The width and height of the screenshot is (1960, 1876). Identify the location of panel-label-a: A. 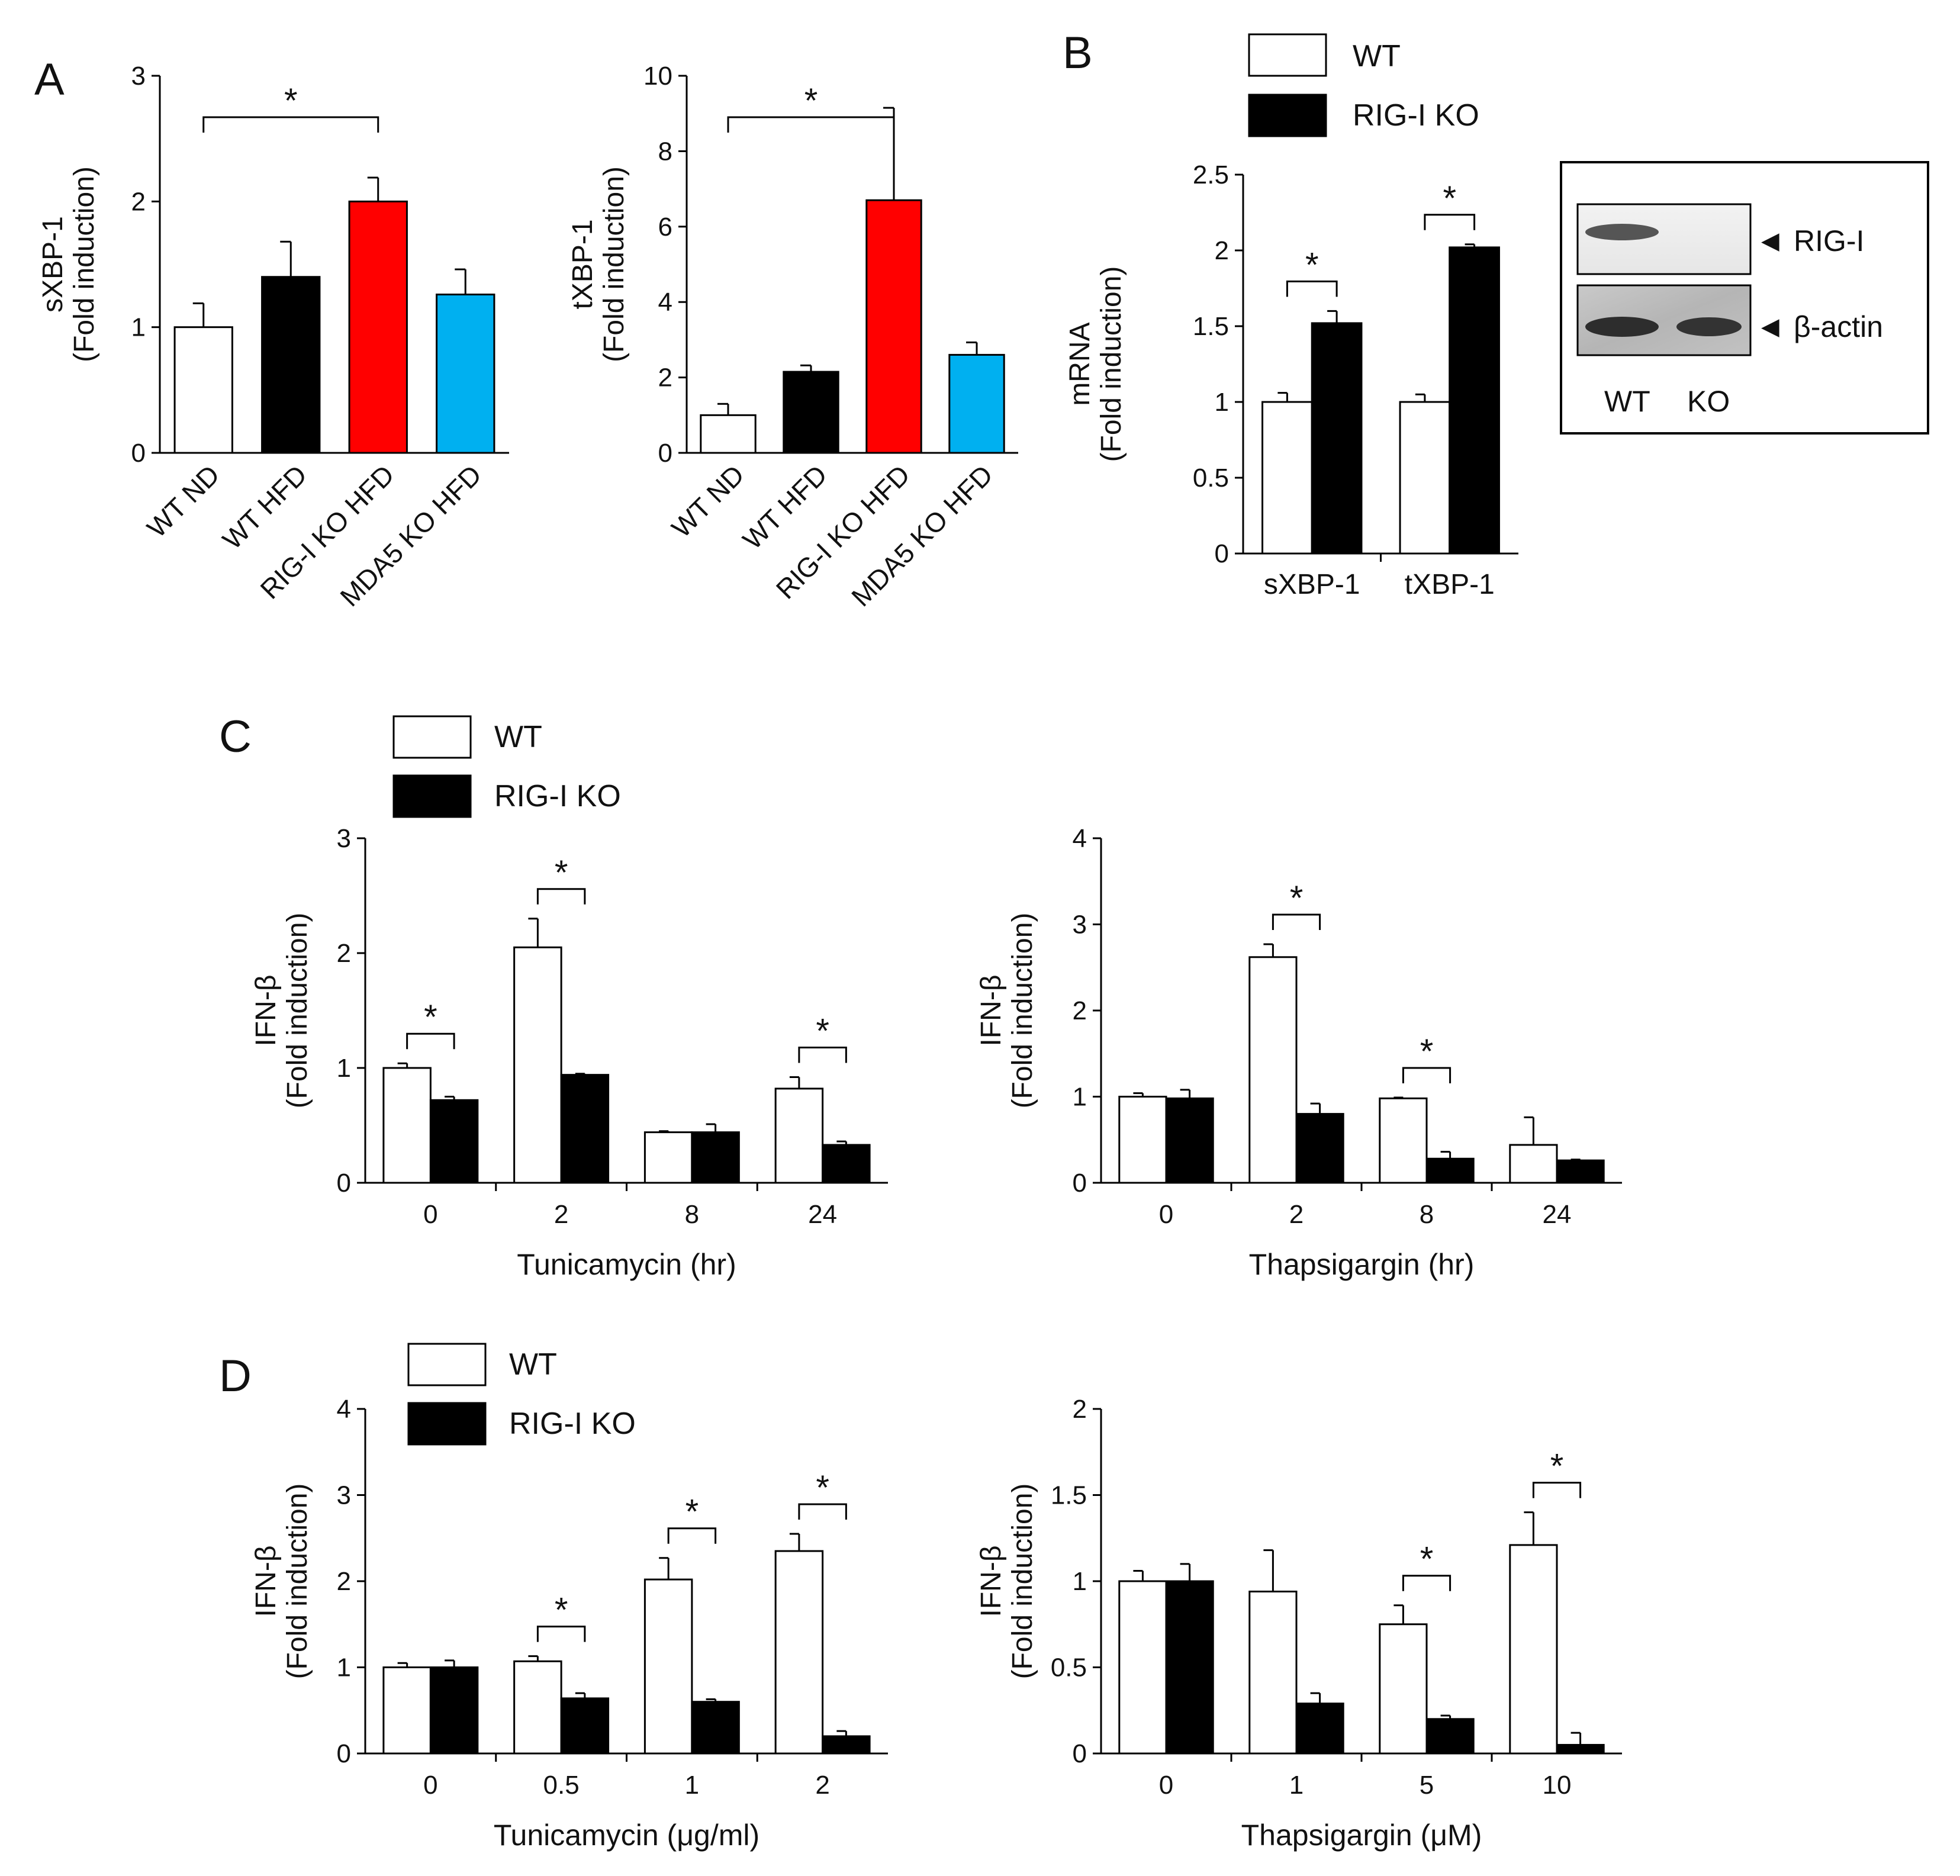
(49, 79).